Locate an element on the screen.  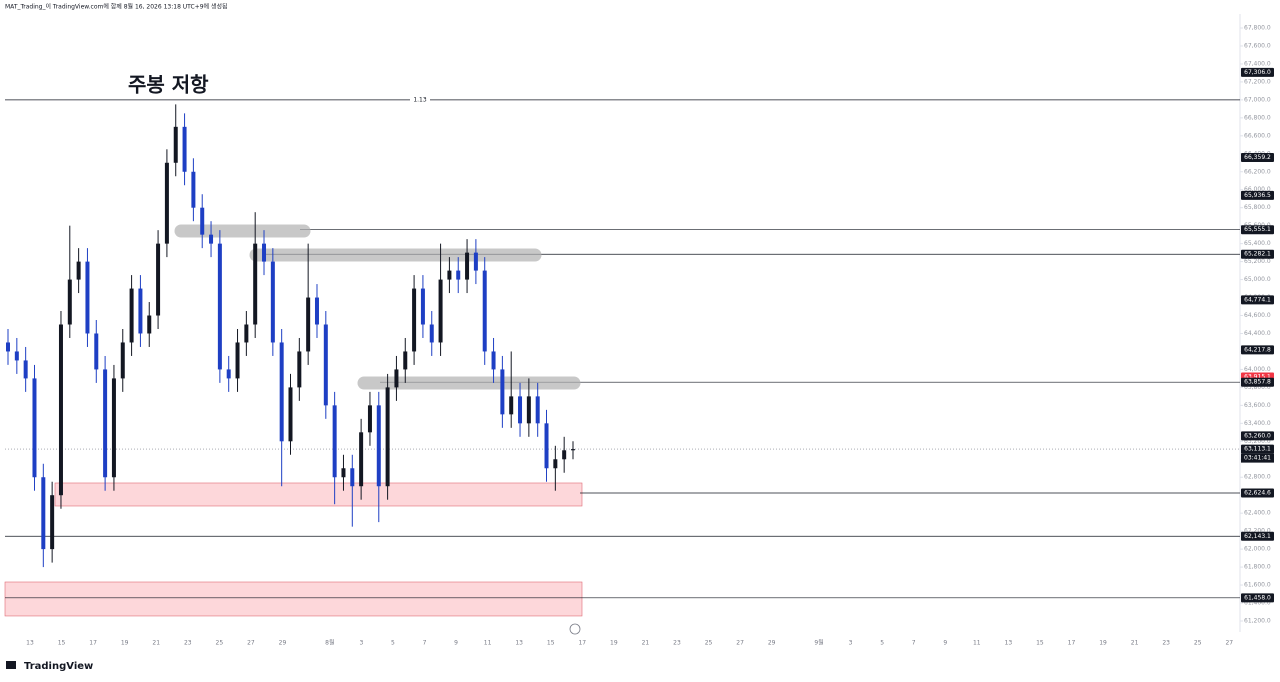
y-tick-label: 61,600.0 is located at coordinates (1257, 585).